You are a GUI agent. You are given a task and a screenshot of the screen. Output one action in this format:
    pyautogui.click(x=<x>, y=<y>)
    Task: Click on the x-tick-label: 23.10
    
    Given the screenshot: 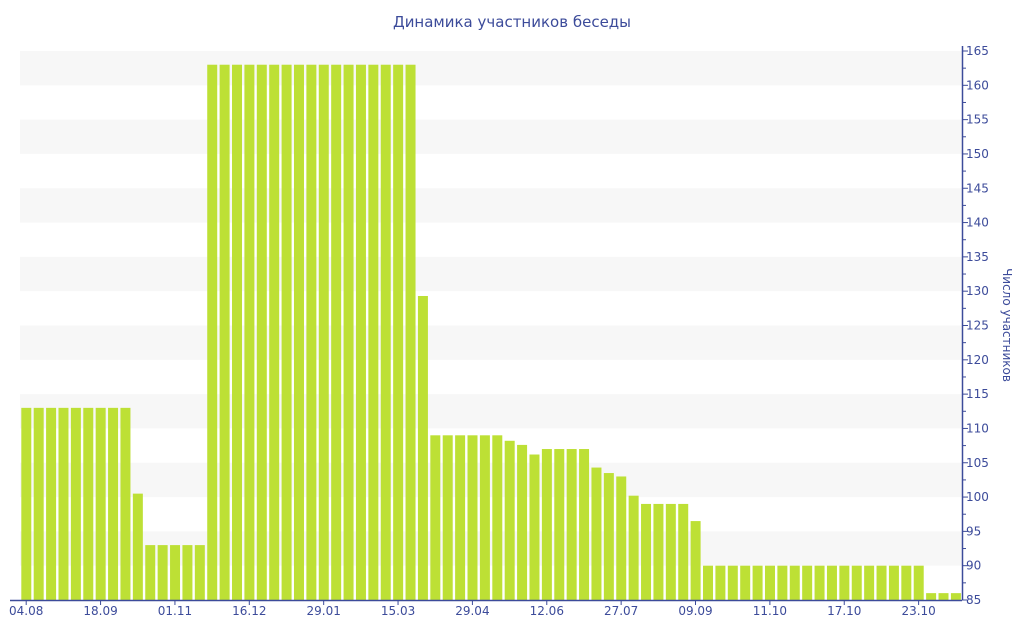 What is the action you would take?
    pyautogui.click(x=918, y=611)
    